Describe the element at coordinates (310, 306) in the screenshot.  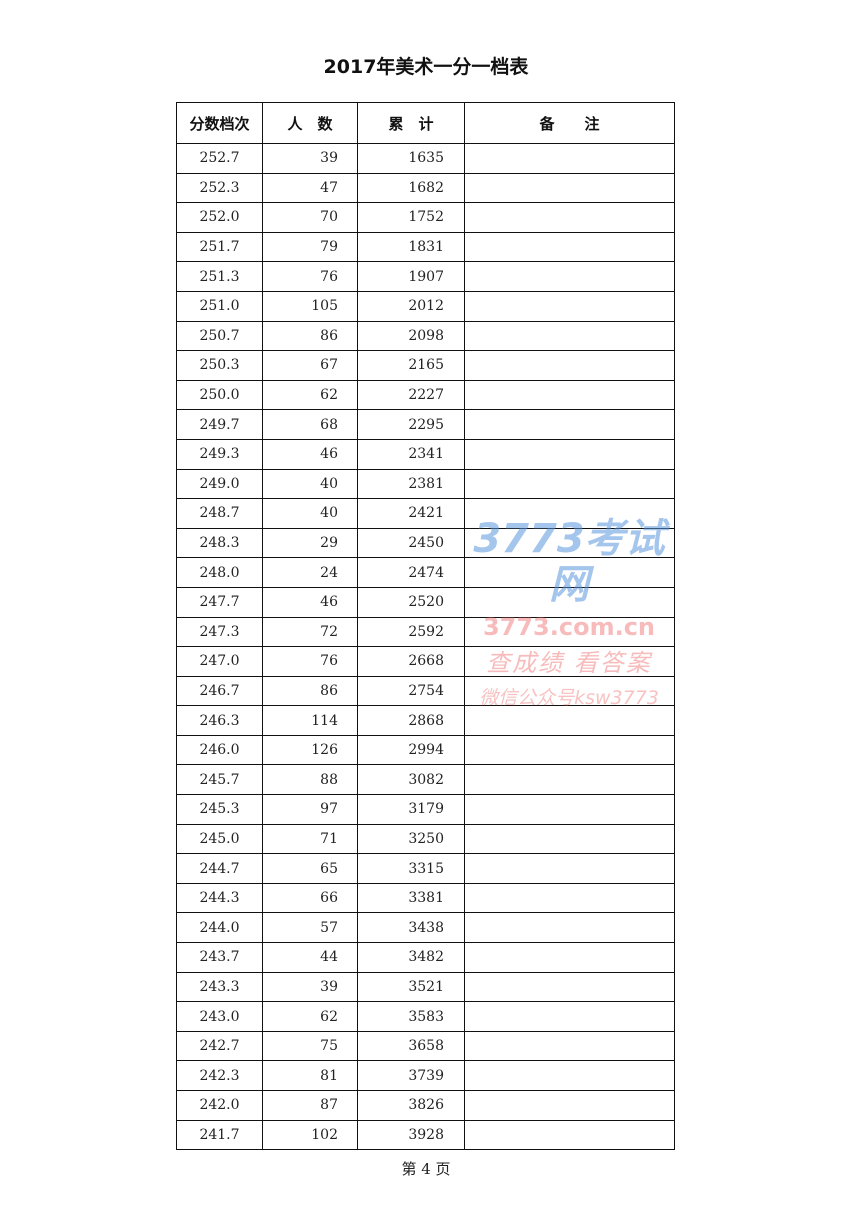
I see `count-cell: 105` at that location.